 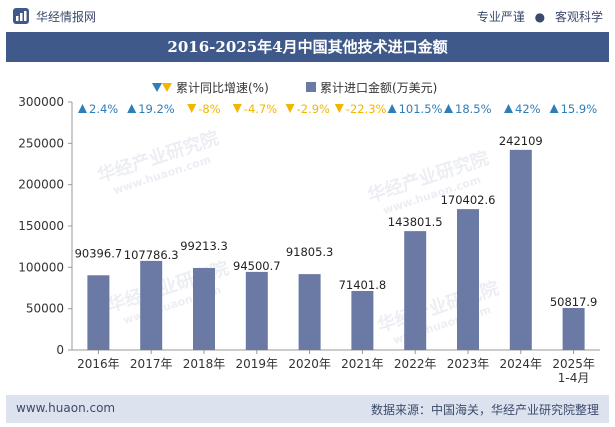 What do you see at coordinates (98, 364) in the screenshot?
I see `x-tick-label: 2016年` at bounding box center [98, 364].